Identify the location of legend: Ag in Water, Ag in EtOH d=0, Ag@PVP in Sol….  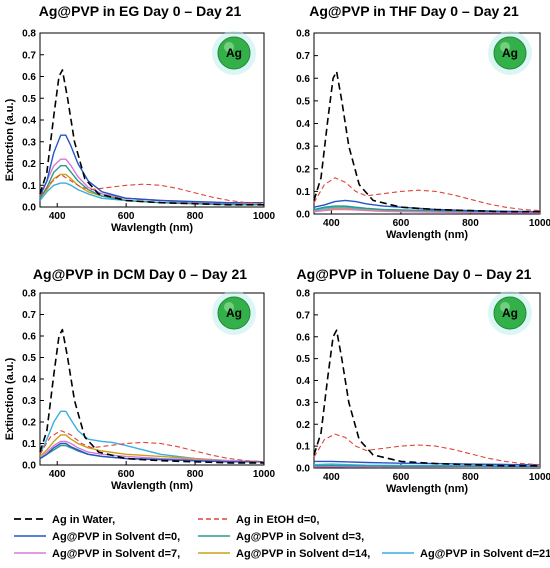
(282, 537).